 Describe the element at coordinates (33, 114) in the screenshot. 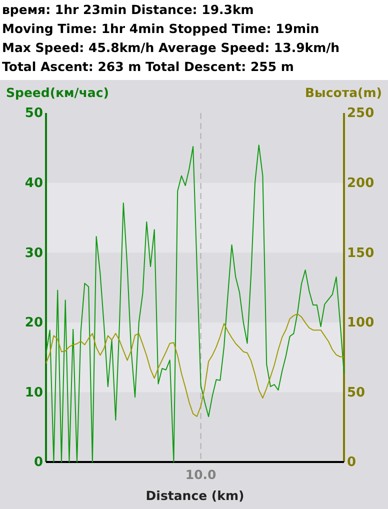

I see `y-tick-label: 50` at that location.